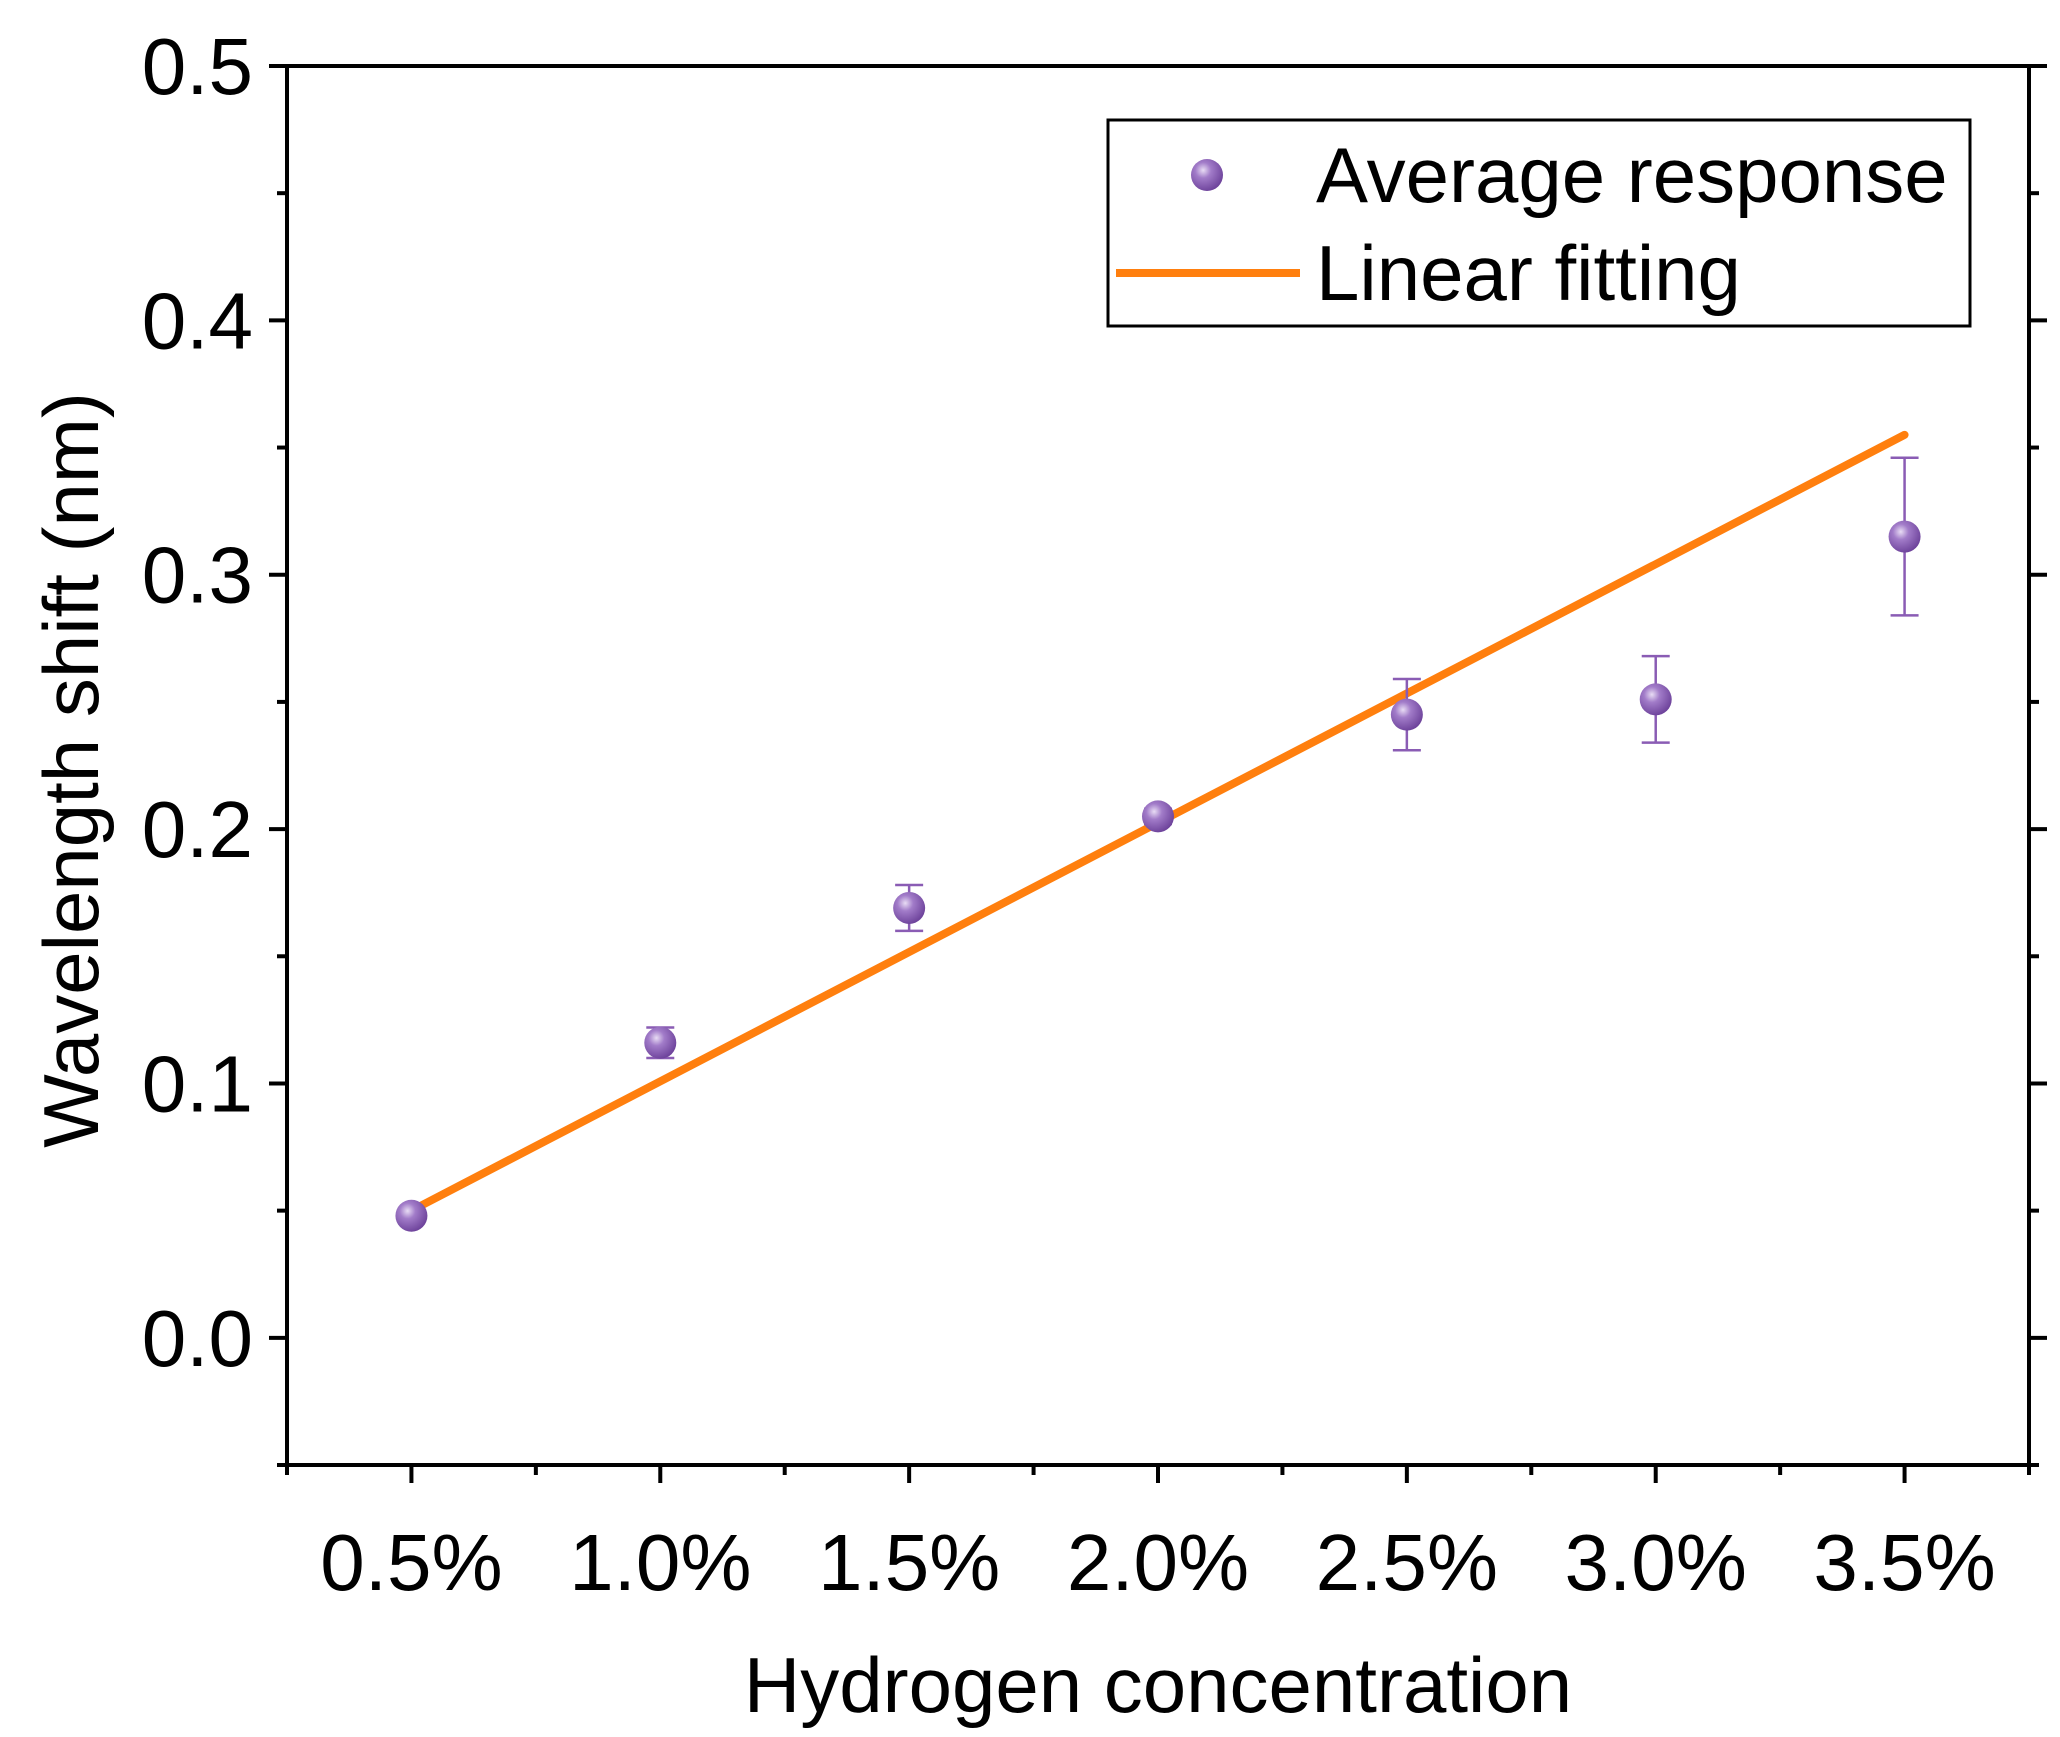 The width and height of the screenshot is (2060, 1737). I want to click on y-tick-label: 0.0, so click(197, 1338).